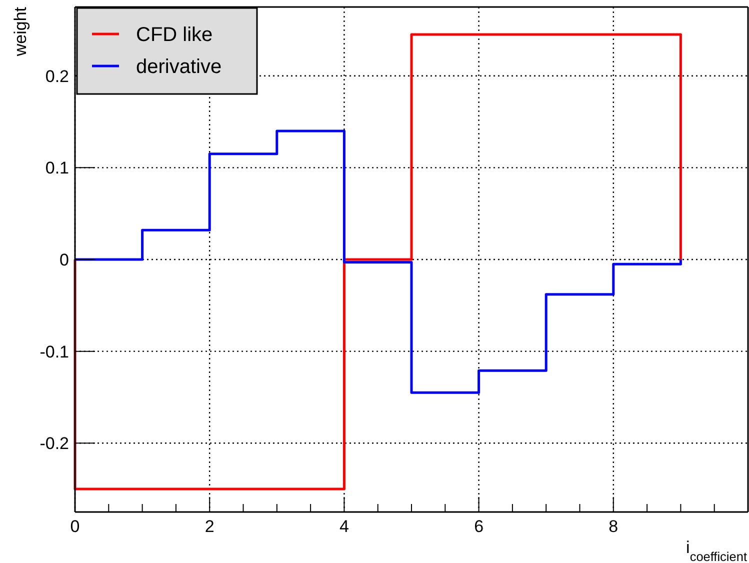 The height and width of the screenshot is (563, 749). Describe the element at coordinates (174, 35) in the screenshot. I see `legend-label: CFD like` at that location.